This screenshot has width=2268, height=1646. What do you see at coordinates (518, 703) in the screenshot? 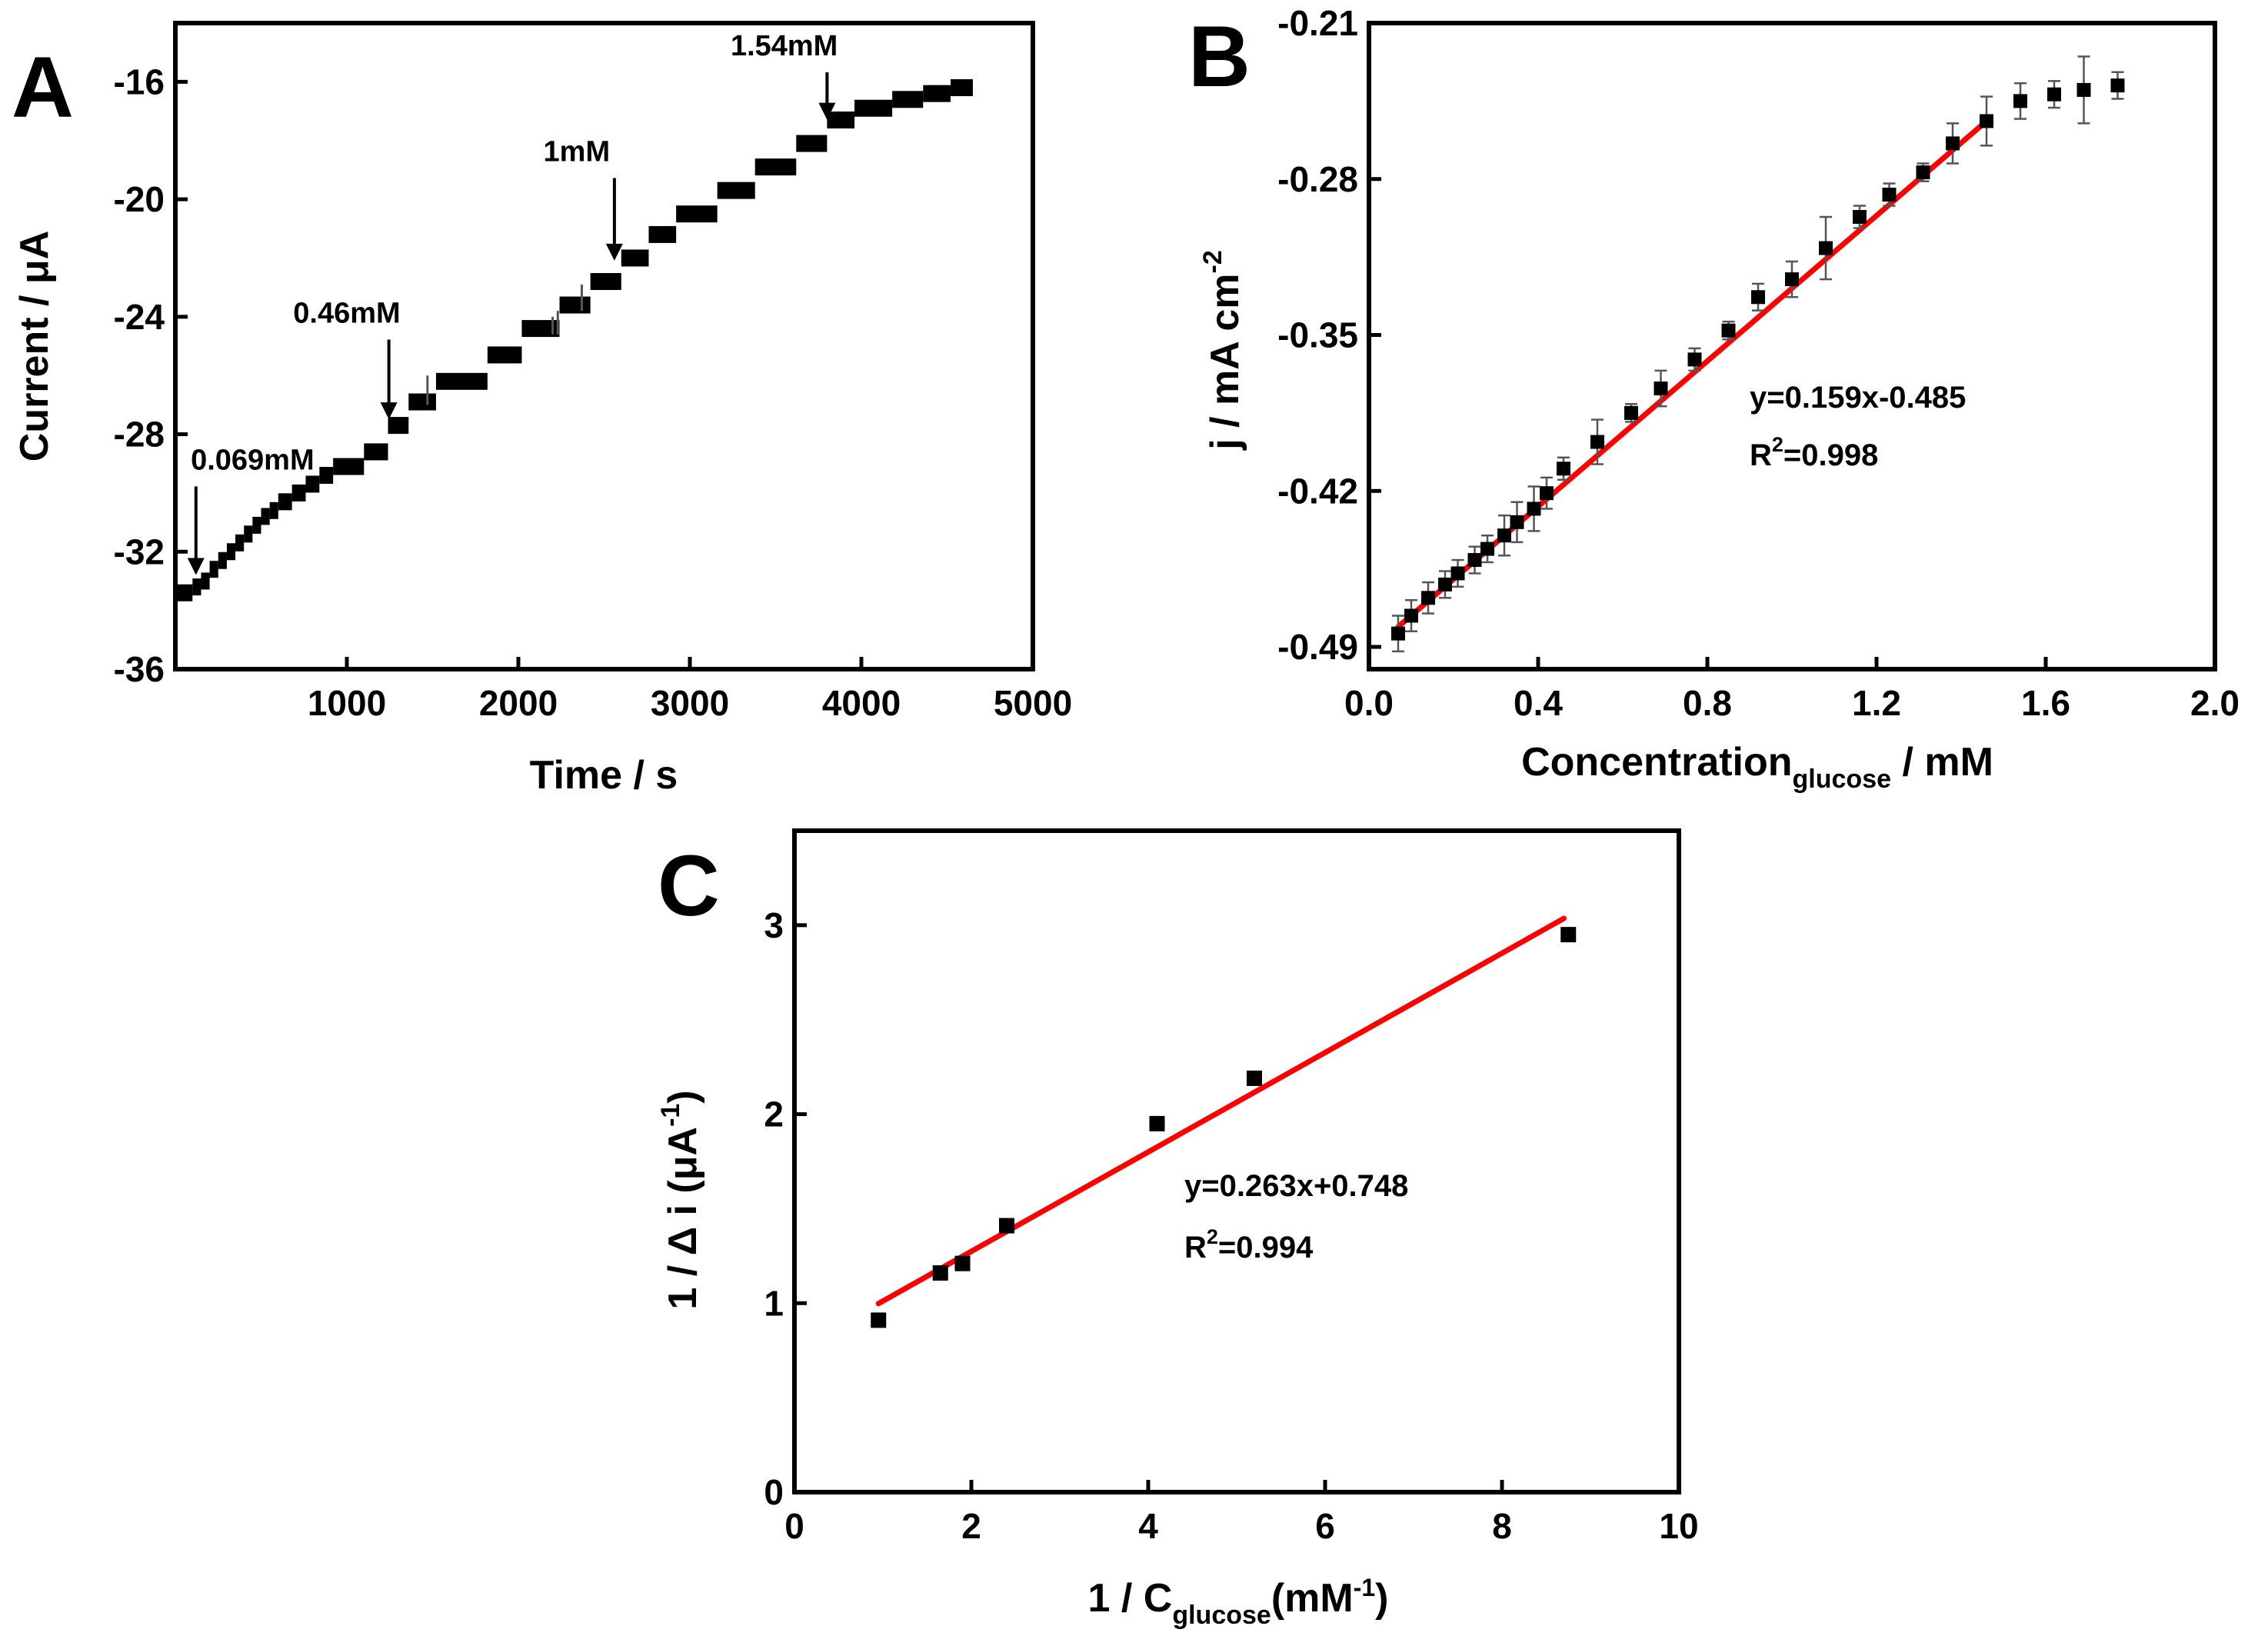
I see `x-tick-label-a-1: 2000` at bounding box center [518, 703].